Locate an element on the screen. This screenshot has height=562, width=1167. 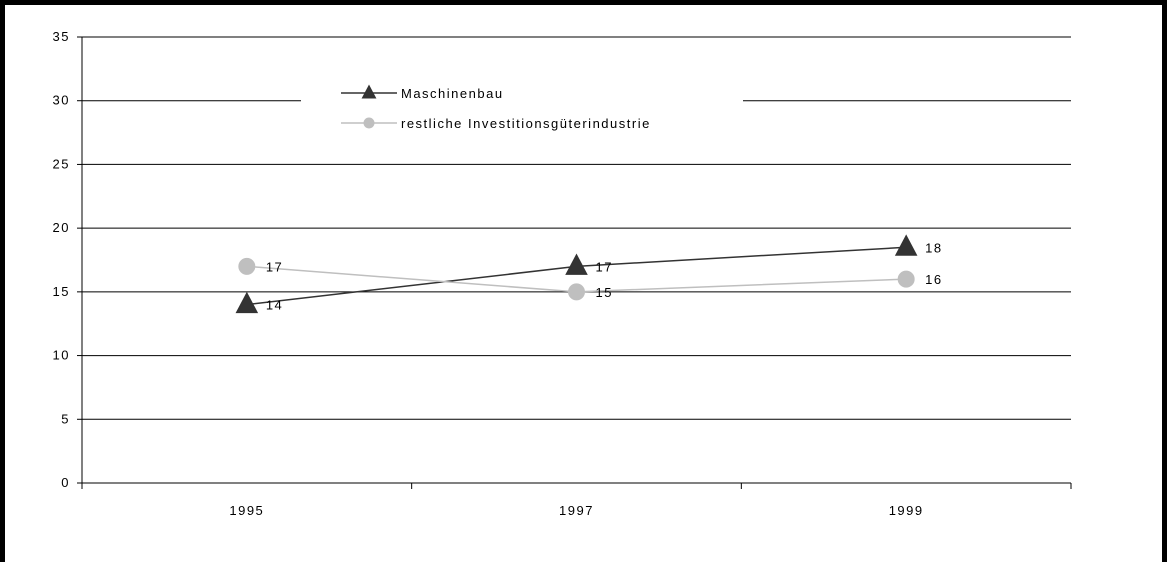
x-tick-label-1997: 1997 is located at coordinates (576, 510).